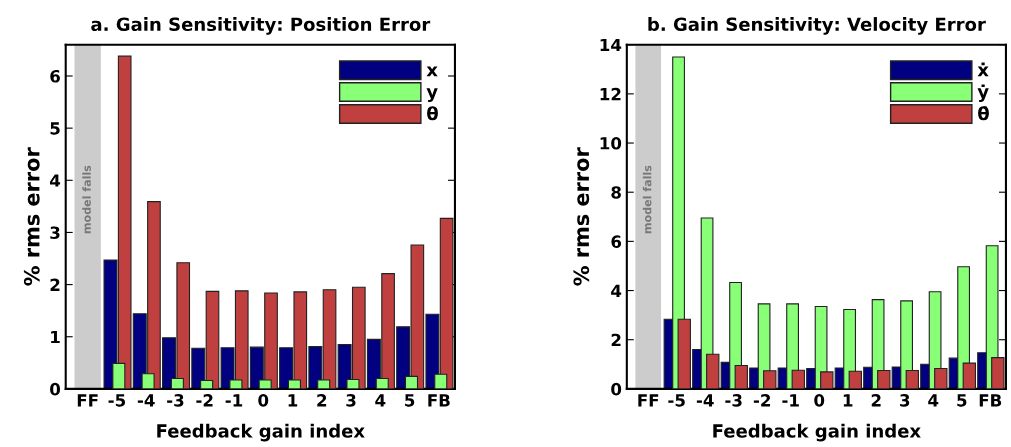 Image resolution: width=1011 pixels, height=447 pixels. Describe the element at coordinates (55, 233) in the screenshot. I see `y-tick-label: 3` at that location.